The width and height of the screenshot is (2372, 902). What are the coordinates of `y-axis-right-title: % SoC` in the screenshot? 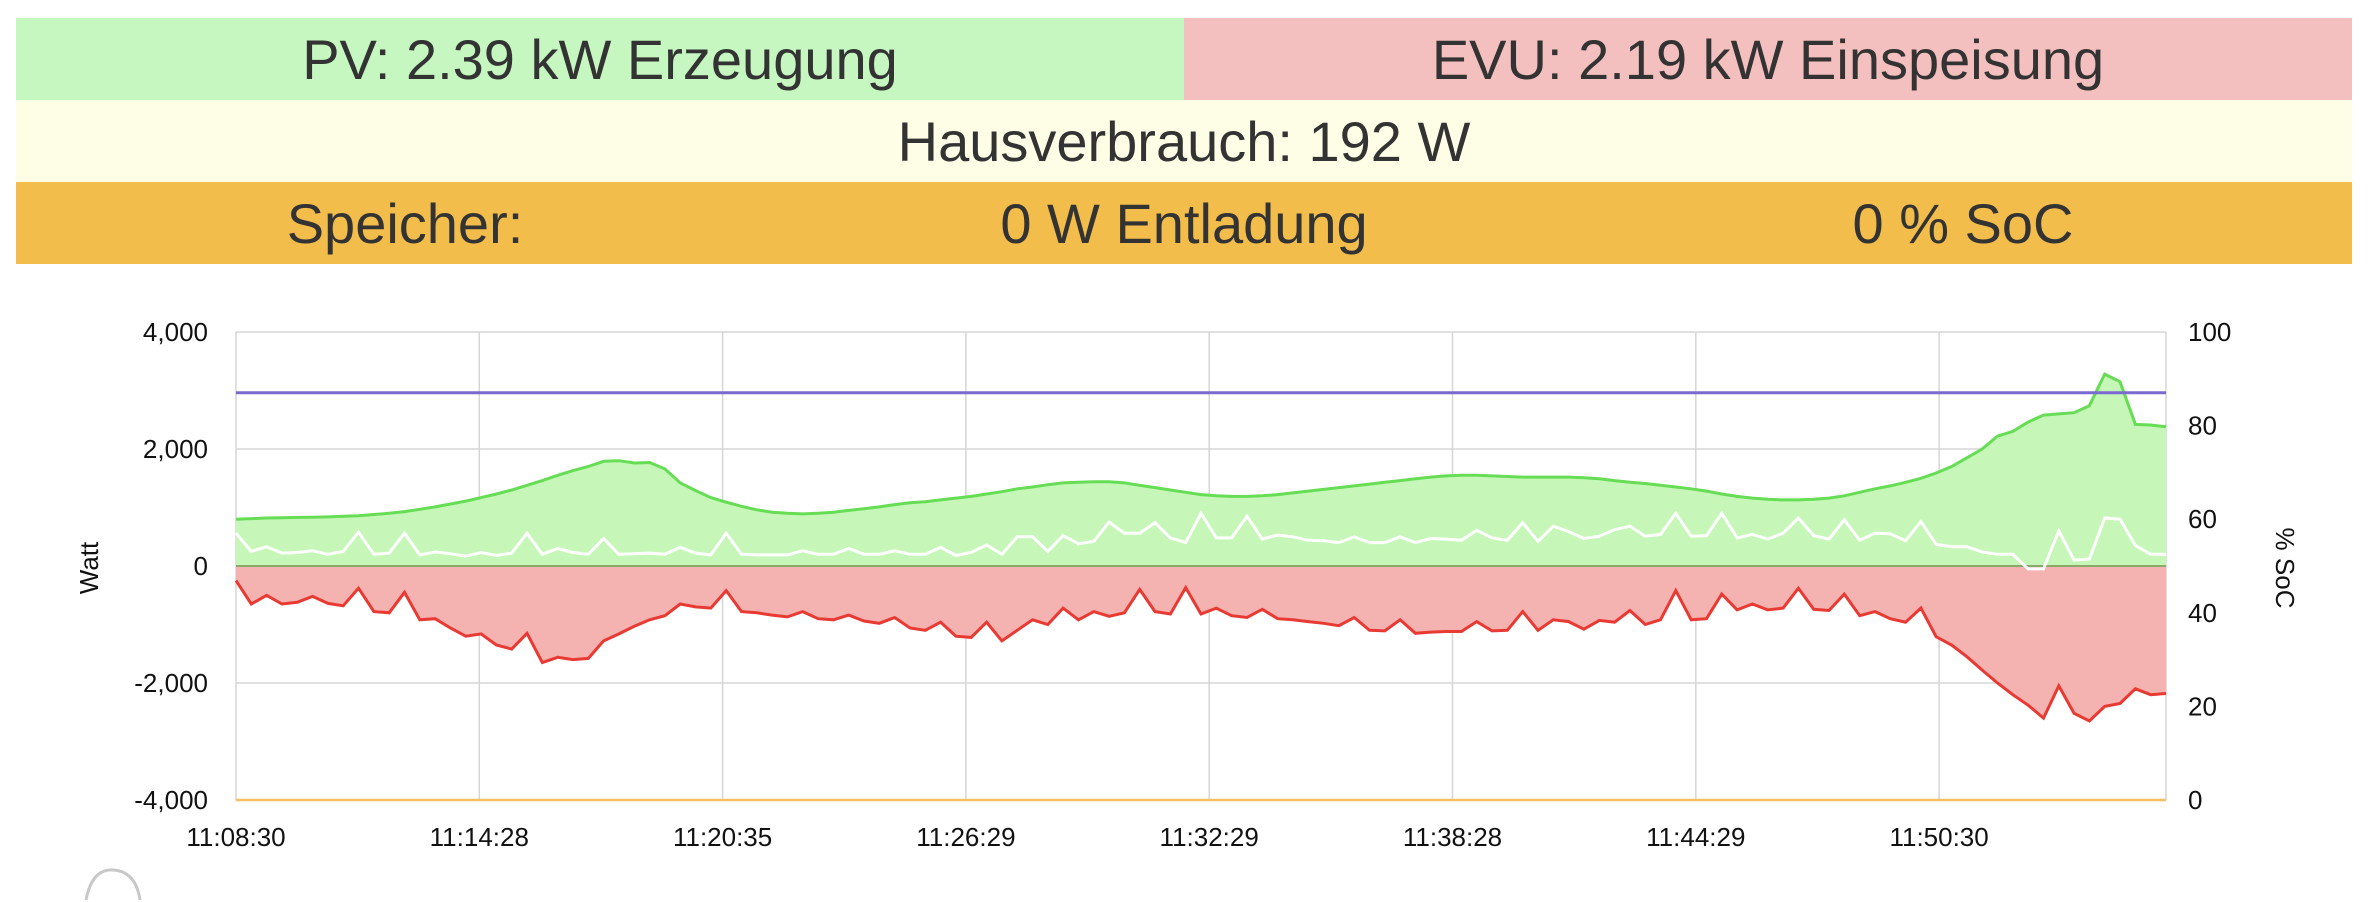 It's located at (2285, 568).